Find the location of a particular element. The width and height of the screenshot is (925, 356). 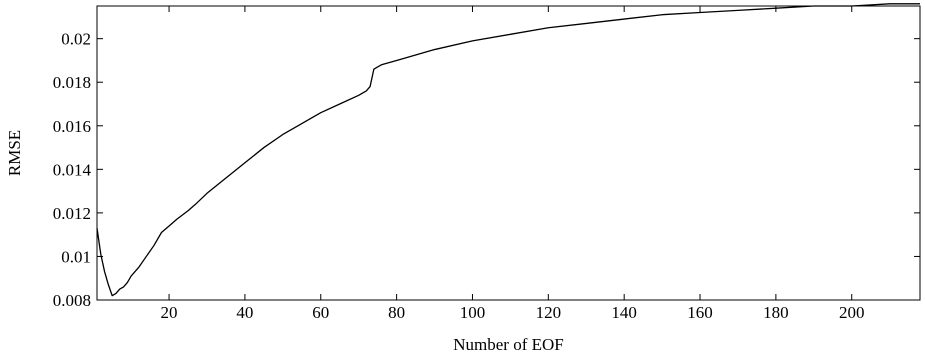

y-tick-label: 0.008 is located at coordinates (72, 300).